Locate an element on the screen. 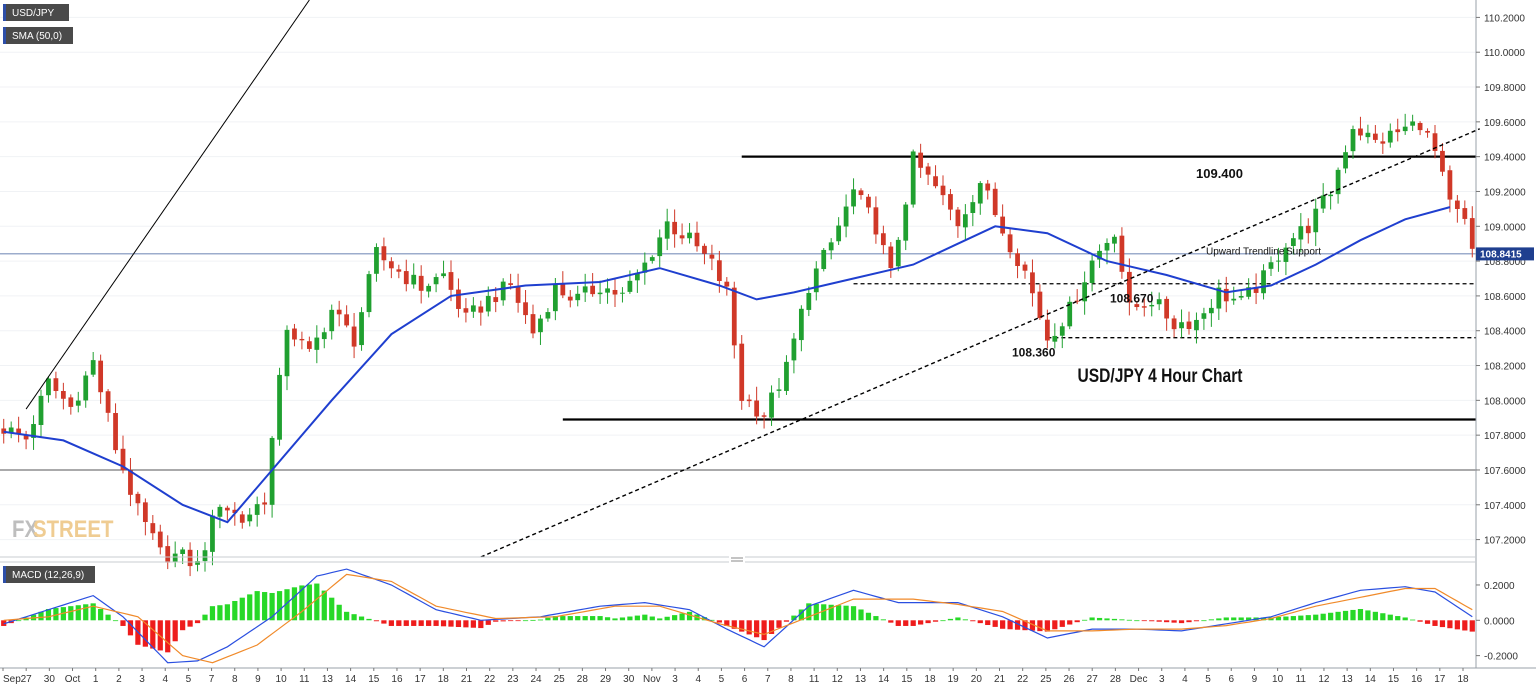 Image resolution: width=1536 pixels, height=689 pixels. time-tick-label: 13 is located at coordinates (1348, 679).